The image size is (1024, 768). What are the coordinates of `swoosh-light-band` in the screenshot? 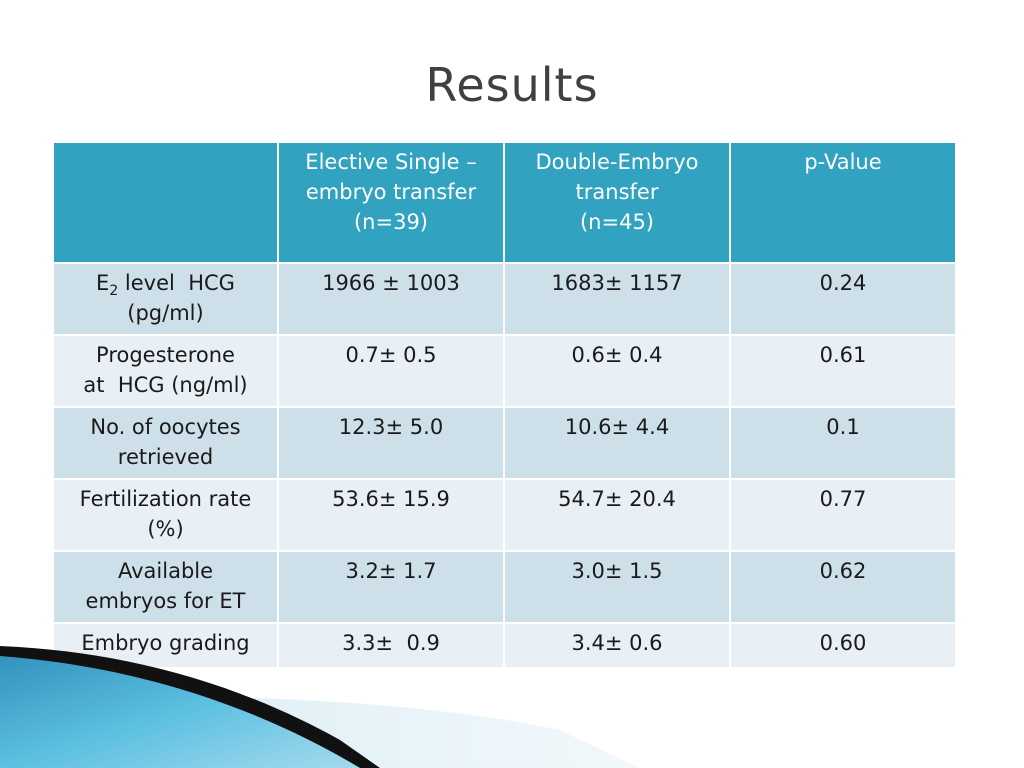 It's located at (320, 732).